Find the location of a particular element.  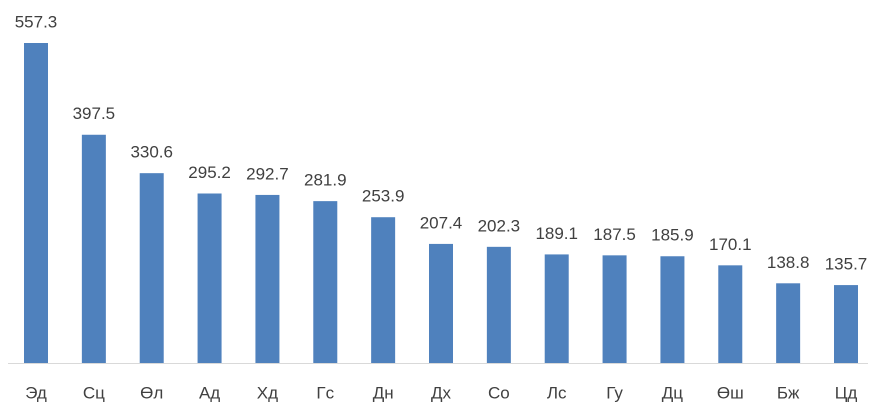

data-label: 135.7 is located at coordinates (846, 264).